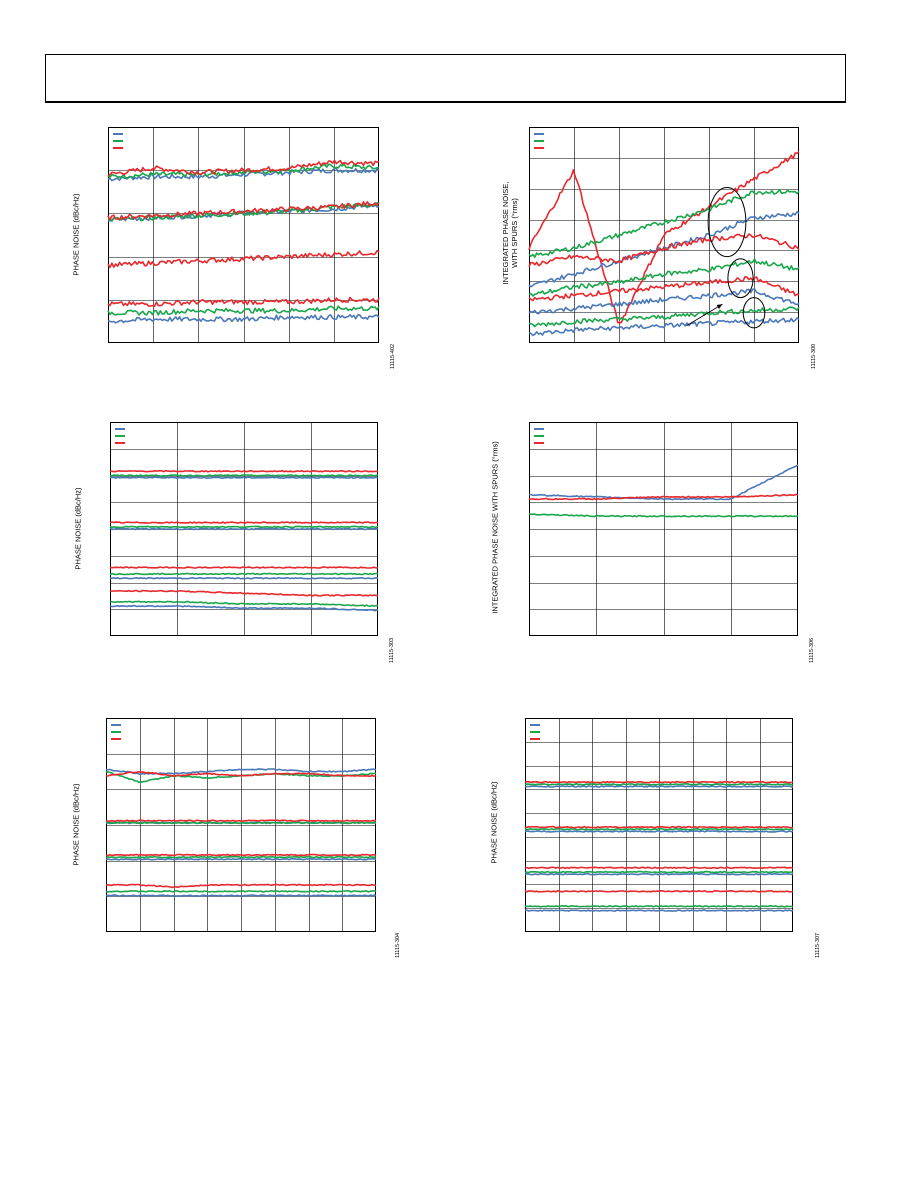 Image resolution: width=918 pixels, height=1188 pixels. What do you see at coordinates (814, 356) in the screenshot?
I see `figure-id-p2: 11115-300` at bounding box center [814, 356].